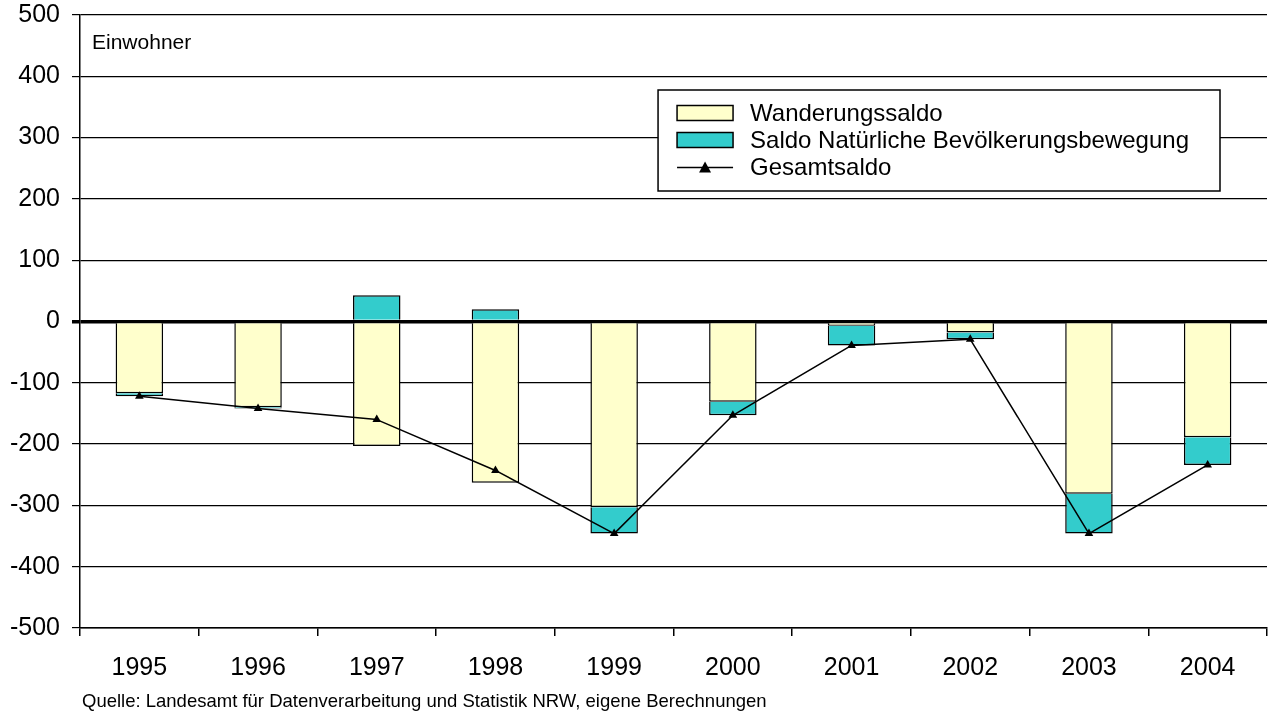 This screenshot has height=715, width=1272. What do you see at coordinates (34, 625) in the screenshot?
I see `y-tick-label: -500` at bounding box center [34, 625].